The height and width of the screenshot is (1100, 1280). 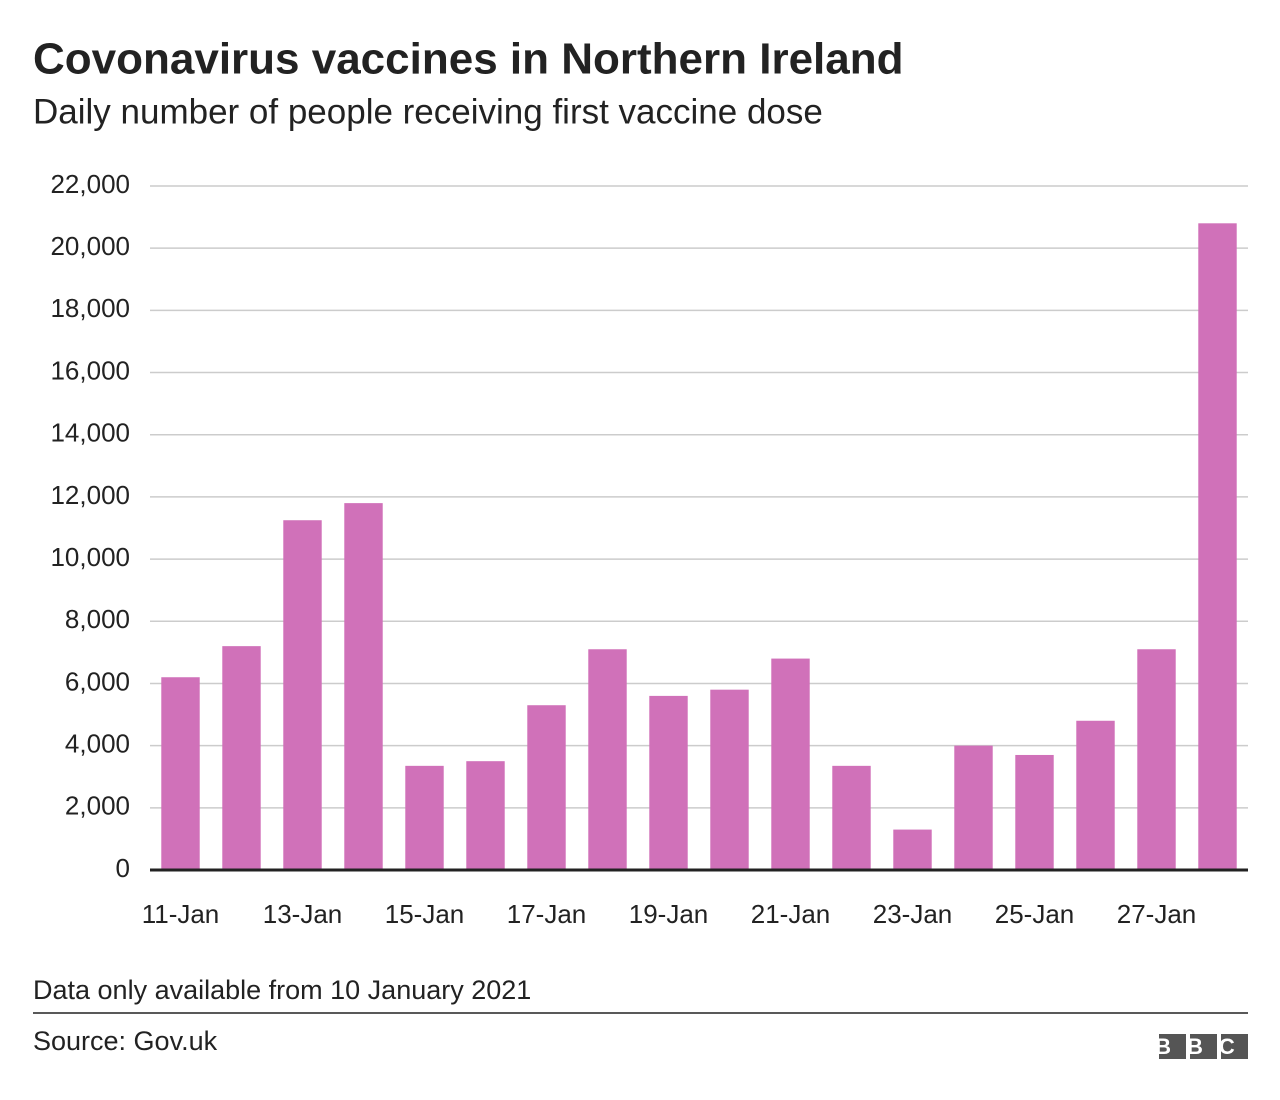 What do you see at coordinates (90, 557) in the screenshot?
I see `y-tick-label: 10,000` at bounding box center [90, 557].